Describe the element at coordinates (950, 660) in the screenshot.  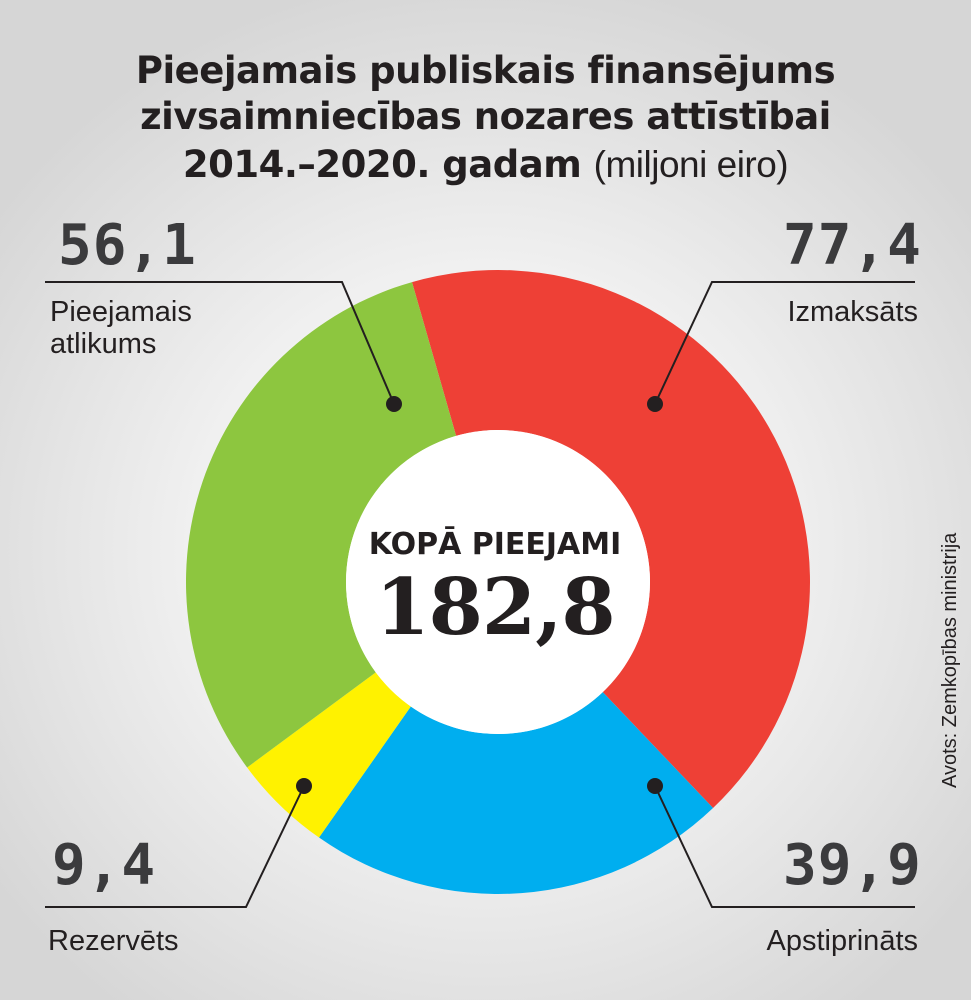
I see `source-note: Avots: Zemkopības ministrija` at that location.